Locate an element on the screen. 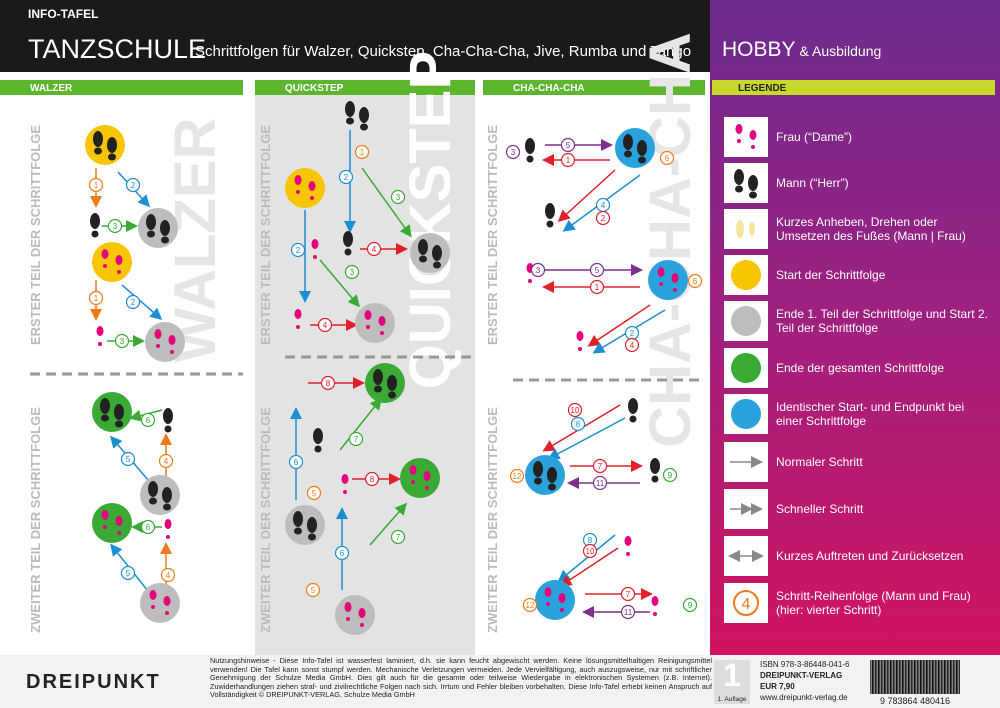 Image resolution: width=1000 pixels, height=708 pixels. step-number: 8 is located at coordinates (372, 479).